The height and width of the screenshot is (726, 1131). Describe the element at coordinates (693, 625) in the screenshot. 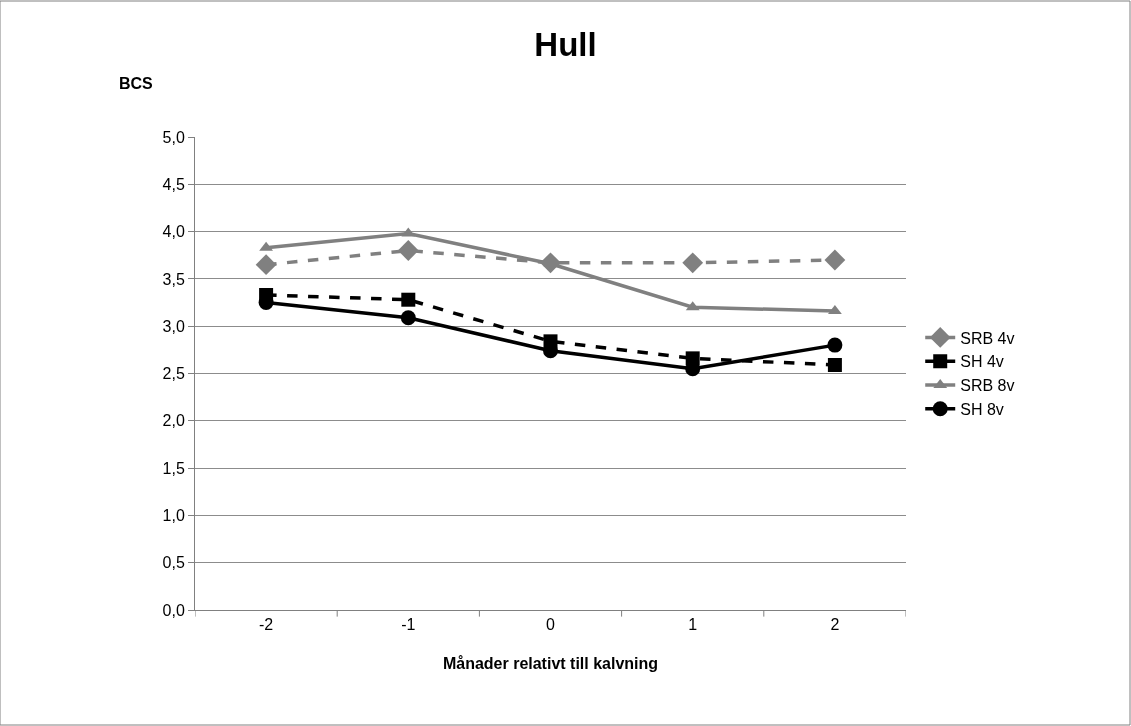

I see `x-tick-label: 1` at that location.